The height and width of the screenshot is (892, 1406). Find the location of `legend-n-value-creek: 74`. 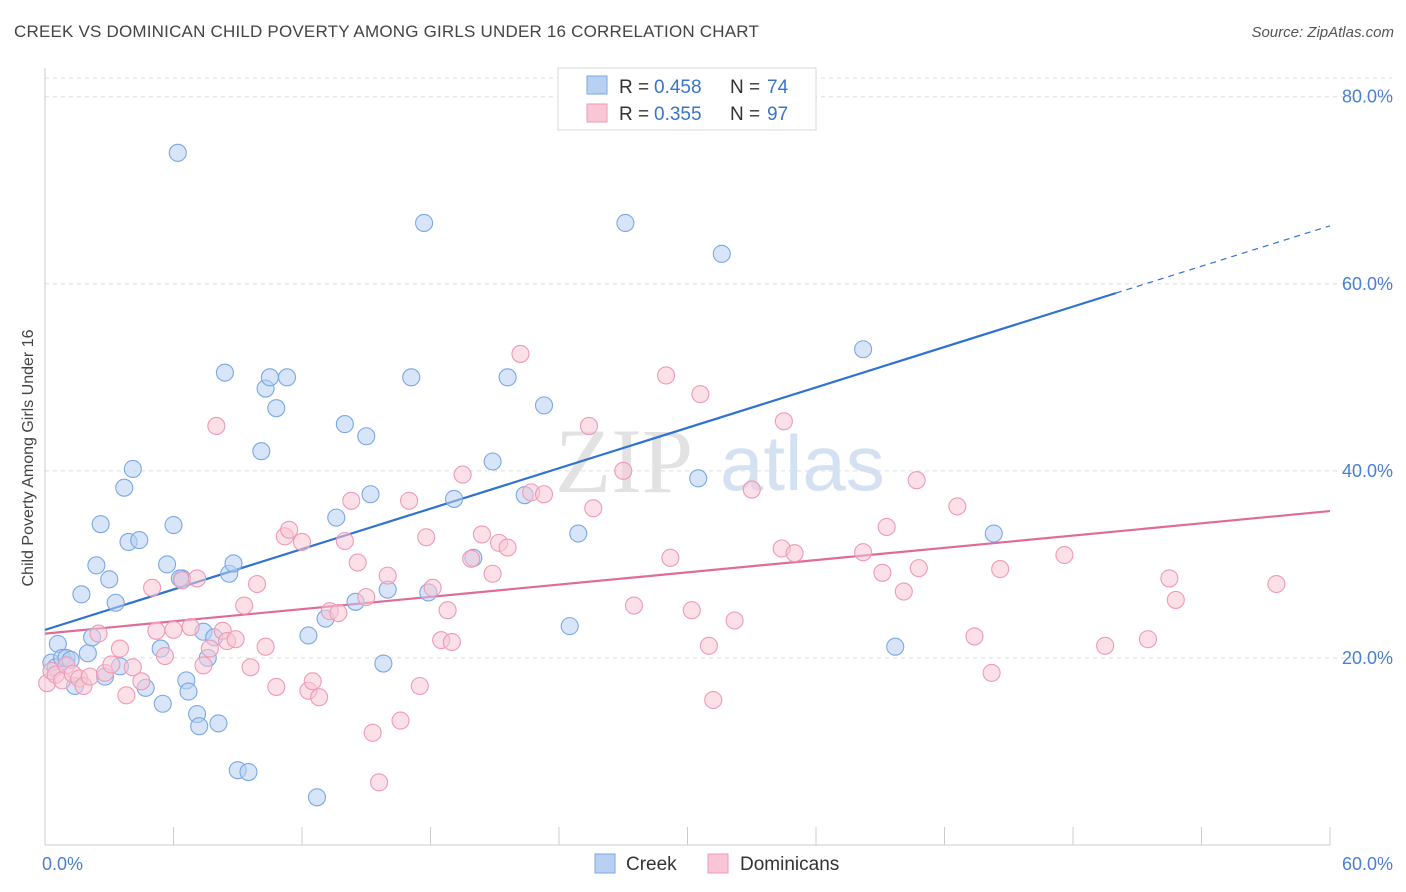

legend-n-value-creek: 74 is located at coordinates (778, 87).